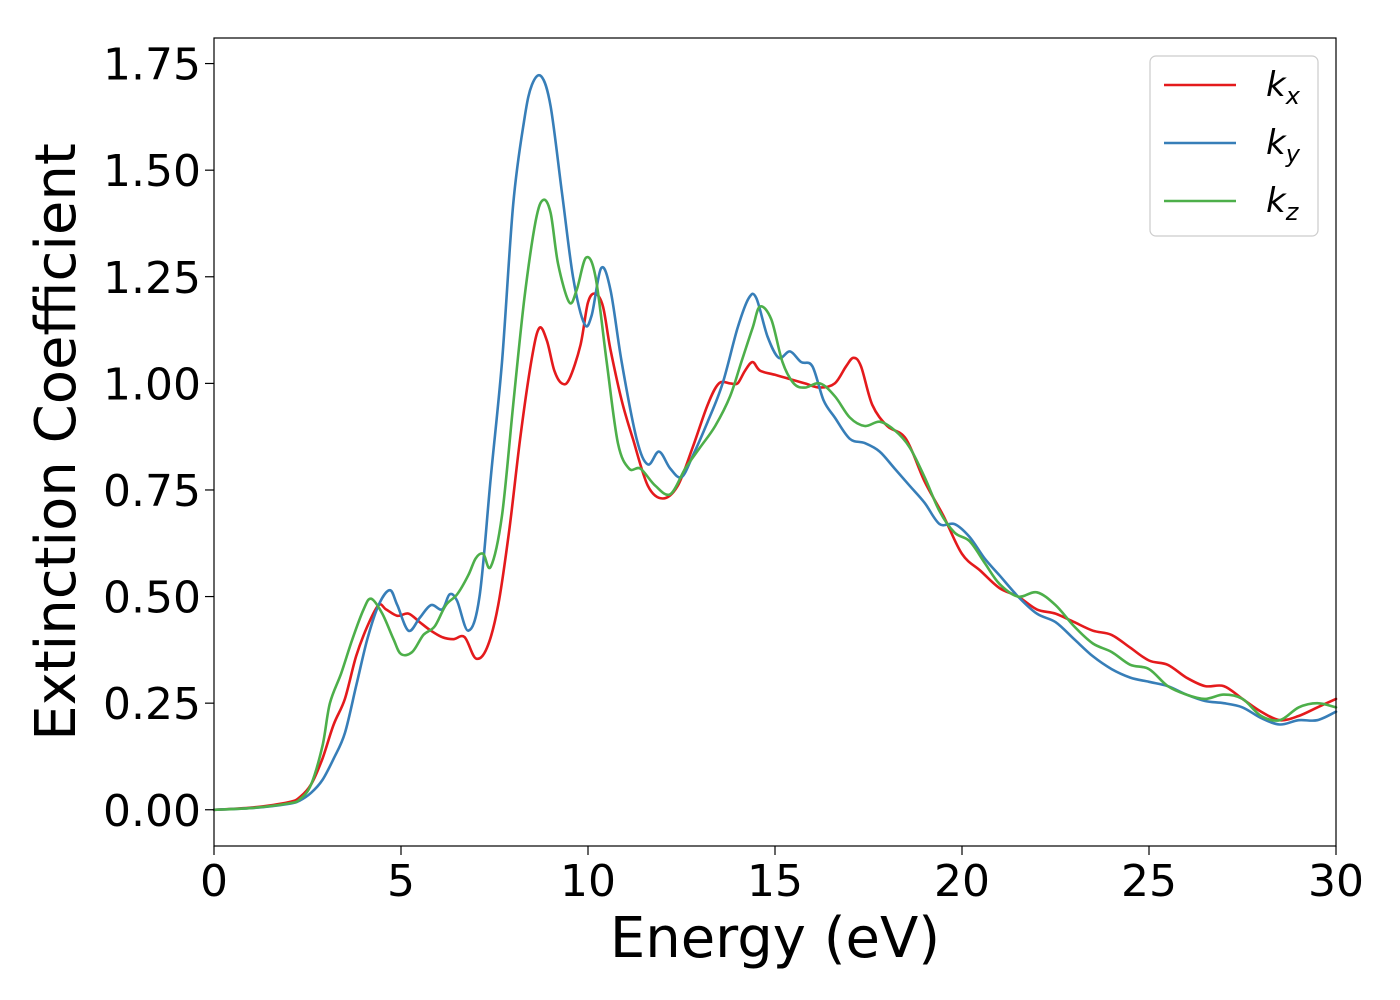 The width and height of the screenshot is (1400, 1000). What do you see at coordinates (152, 491) in the screenshot?
I see `y-tick-label: 0.75` at bounding box center [152, 491].